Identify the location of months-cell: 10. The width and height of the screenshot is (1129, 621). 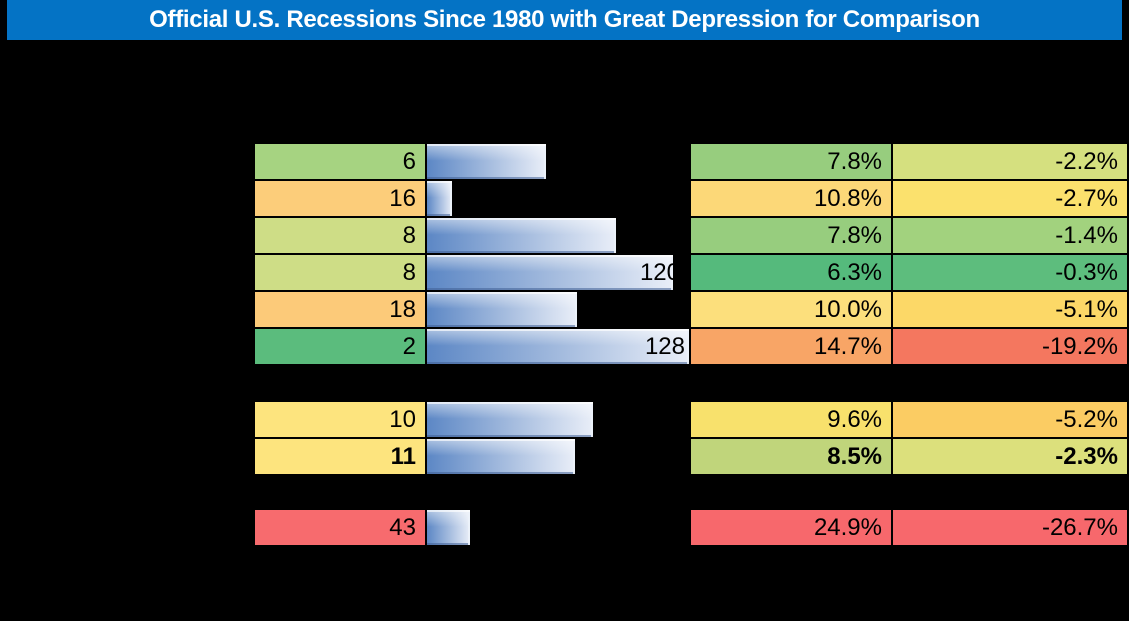
(340, 419).